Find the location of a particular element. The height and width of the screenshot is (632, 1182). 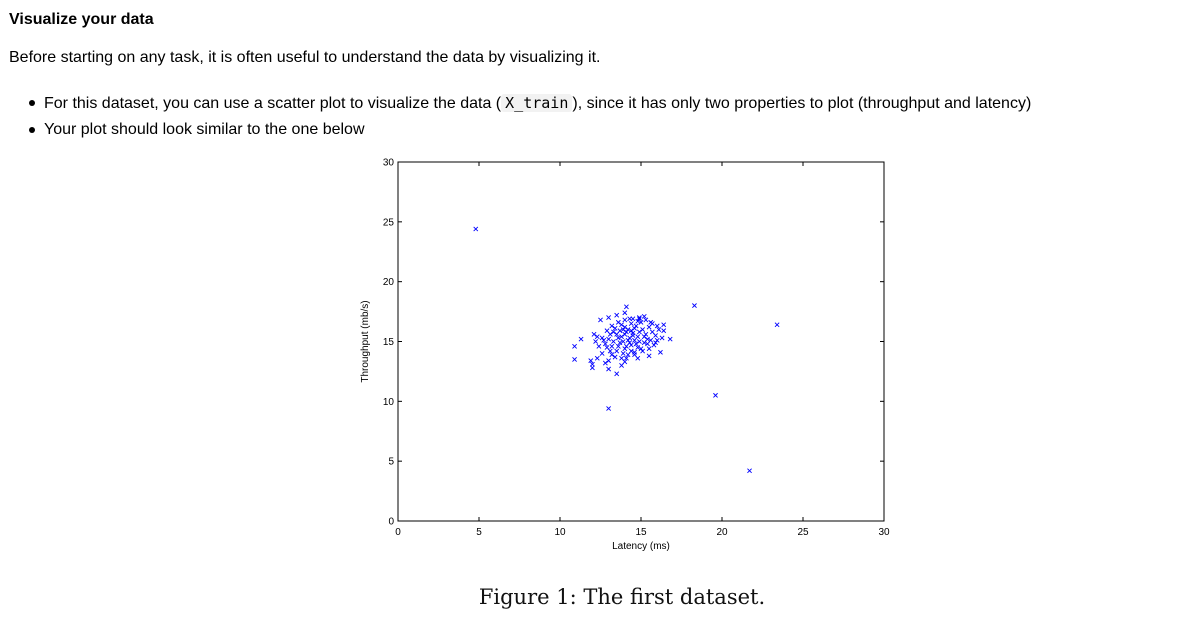

x-tick-label: 5 is located at coordinates (479, 532).